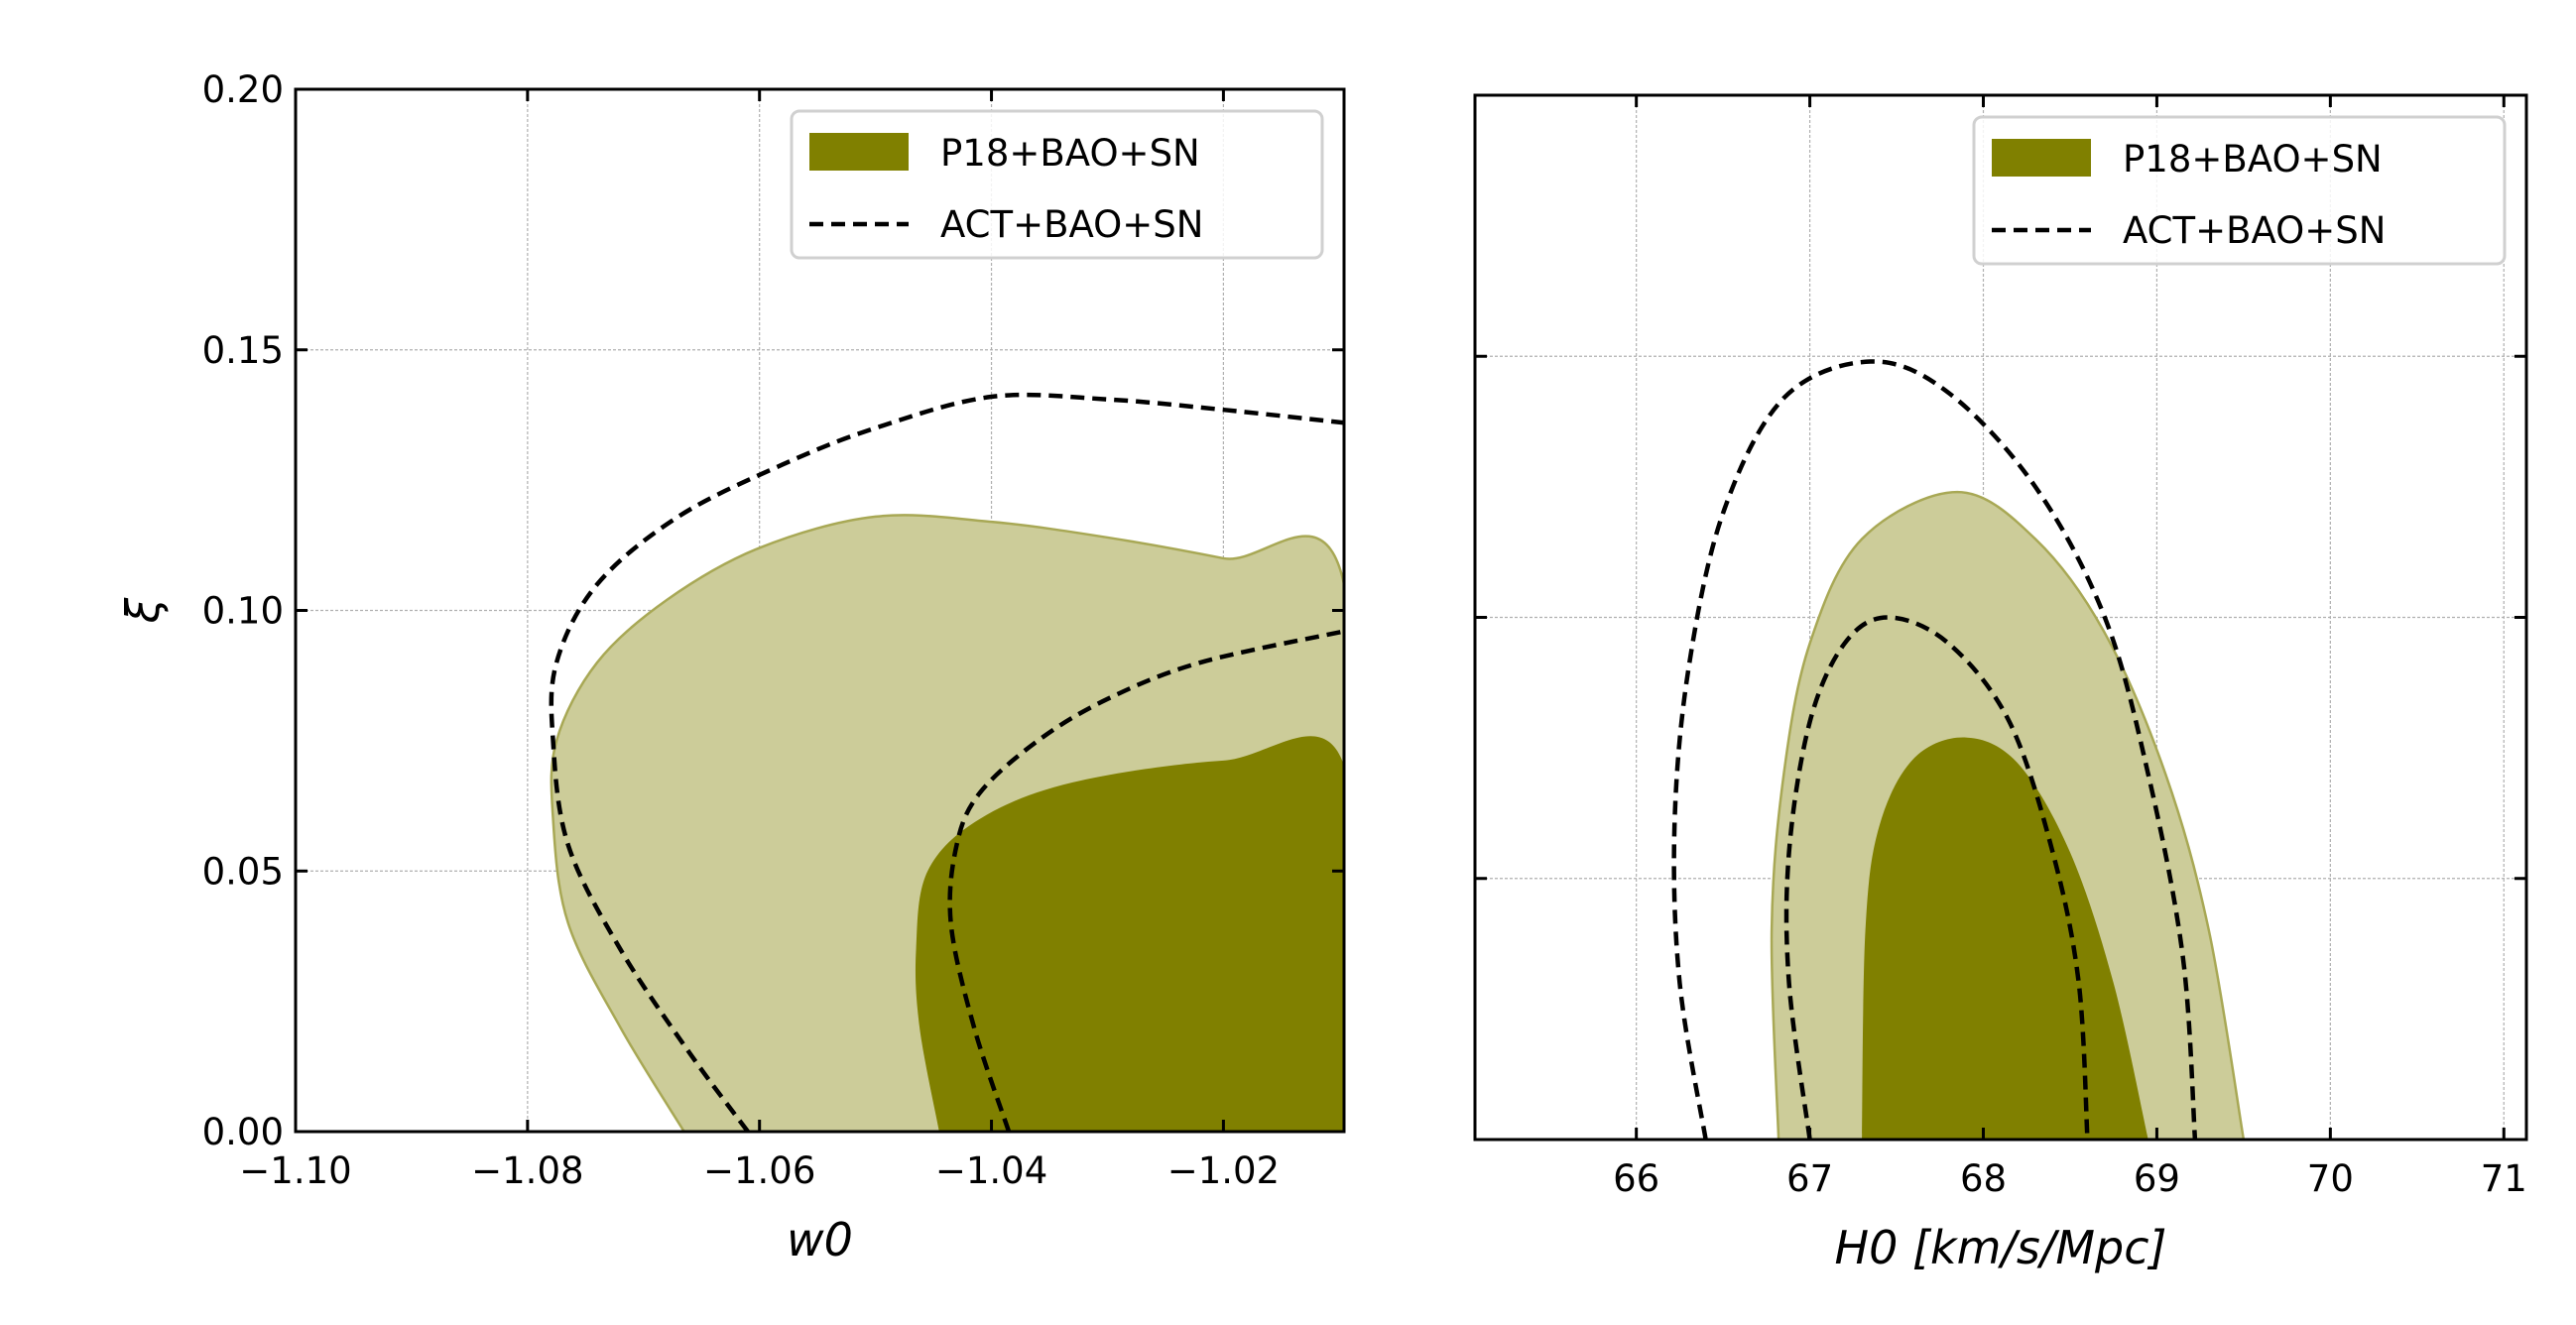 The width and height of the screenshot is (2576, 1325). Describe the element at coordinates (243, 350) in the screenshot. I see `y-tick-label: 0.15` at that location.